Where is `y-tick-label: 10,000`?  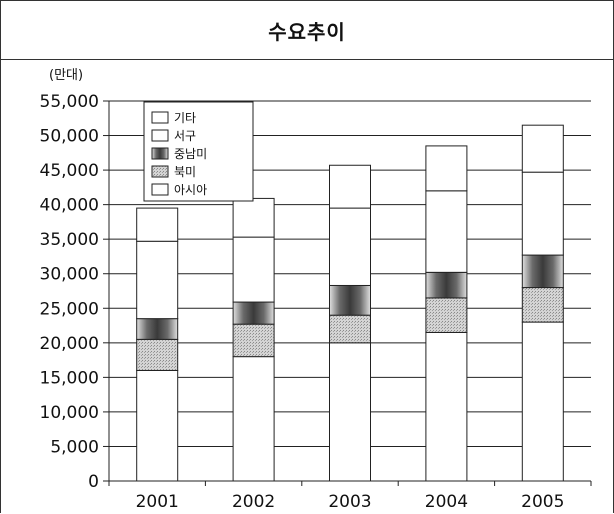 y-tick-label: 10,000 is located at coordinates (69, 413).